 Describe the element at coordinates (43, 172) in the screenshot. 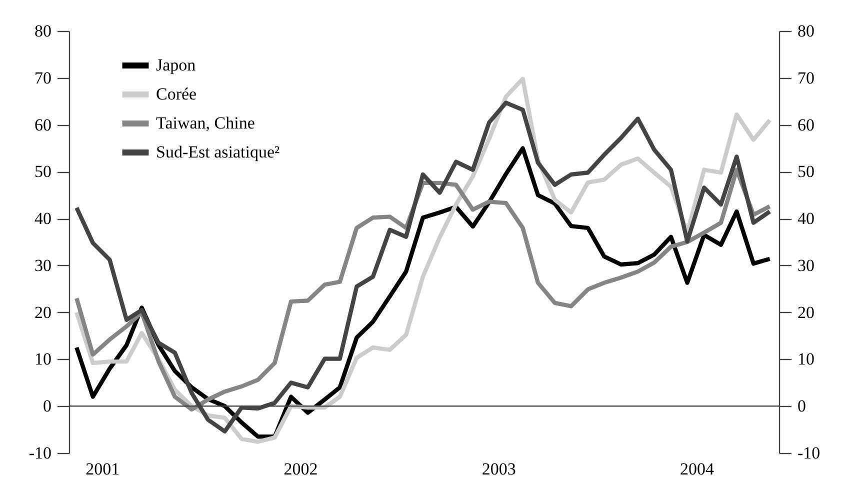

I see `y-tick-label: 50` at that location.